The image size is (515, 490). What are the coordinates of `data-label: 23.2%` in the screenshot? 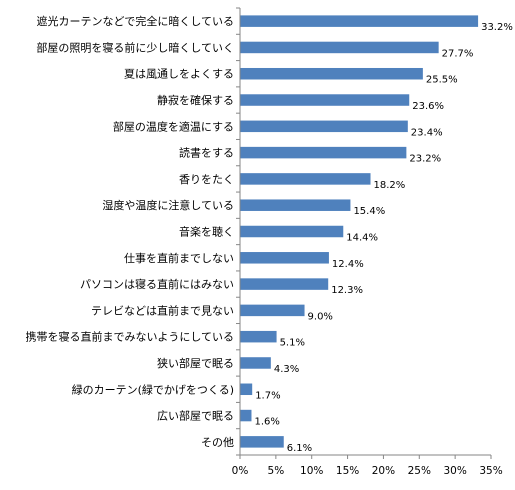 It's located at (425, 159).